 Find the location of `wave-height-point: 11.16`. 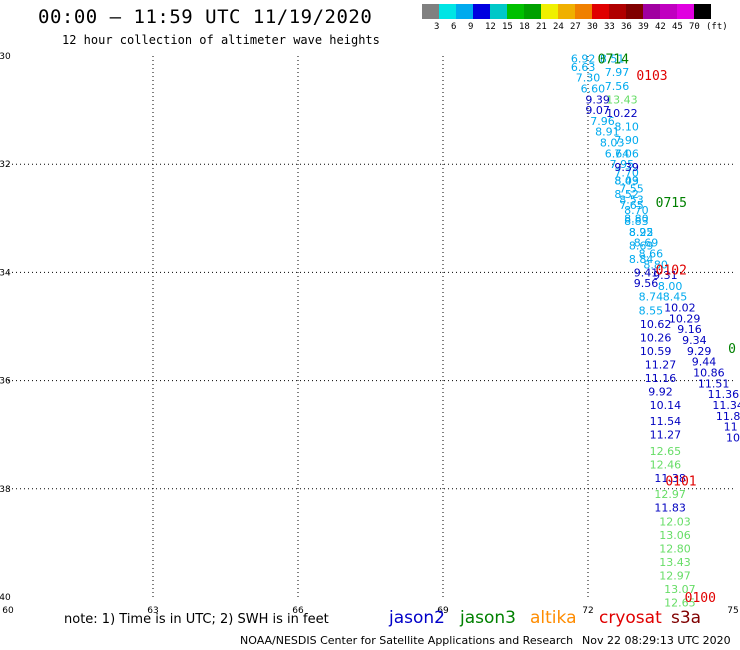

wave-height-point: 11.16 is located at coordinates (661, 378).